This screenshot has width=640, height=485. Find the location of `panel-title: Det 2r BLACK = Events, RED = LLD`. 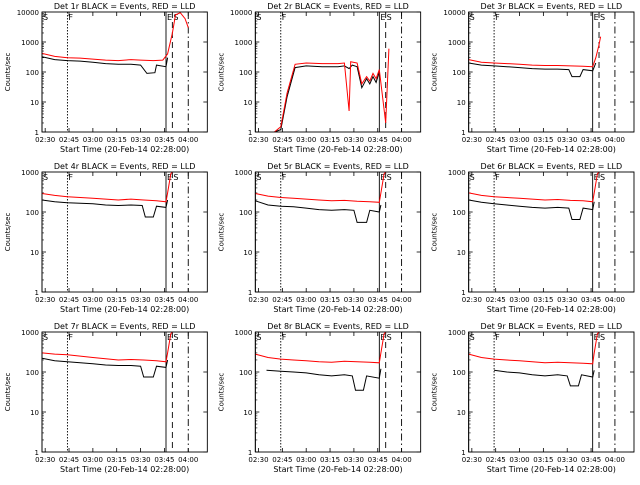

panel-title: Det 2r BLACK = Events, RED = LLD is located at coordinates (338, 6).